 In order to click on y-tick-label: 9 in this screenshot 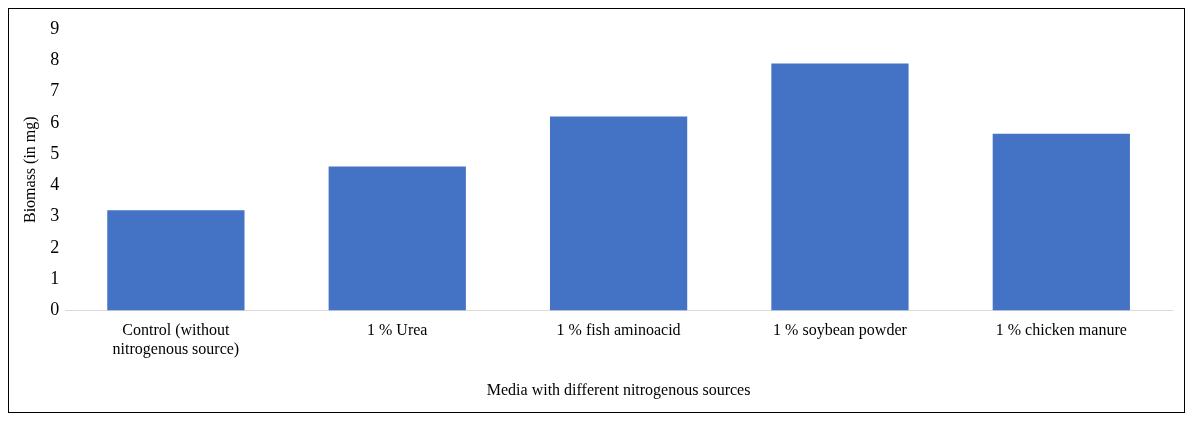, I will do `click(55, 27)`.